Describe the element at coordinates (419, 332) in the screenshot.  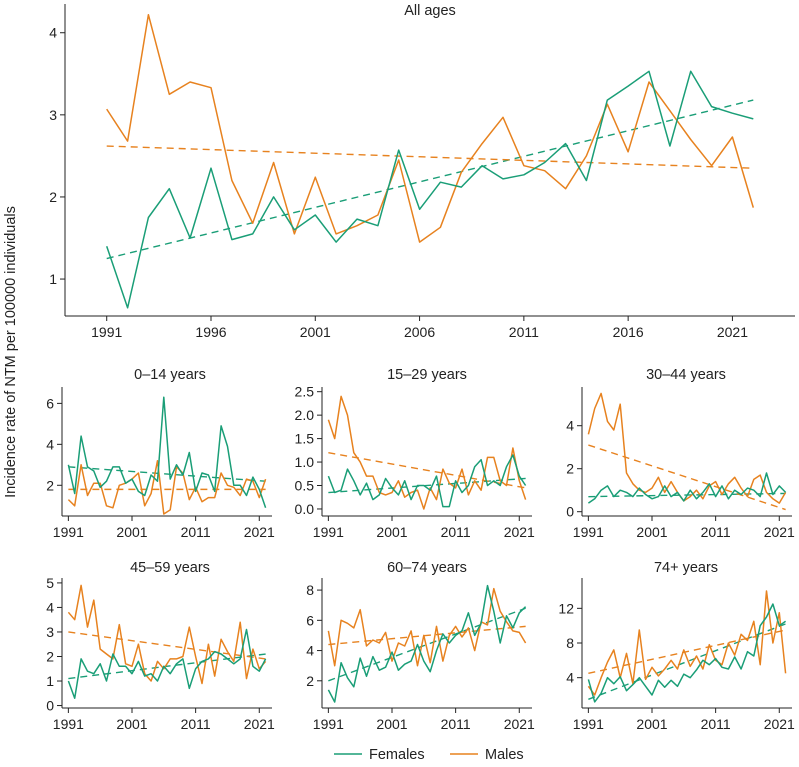
I see `x-tick-label: 2006` at that location.